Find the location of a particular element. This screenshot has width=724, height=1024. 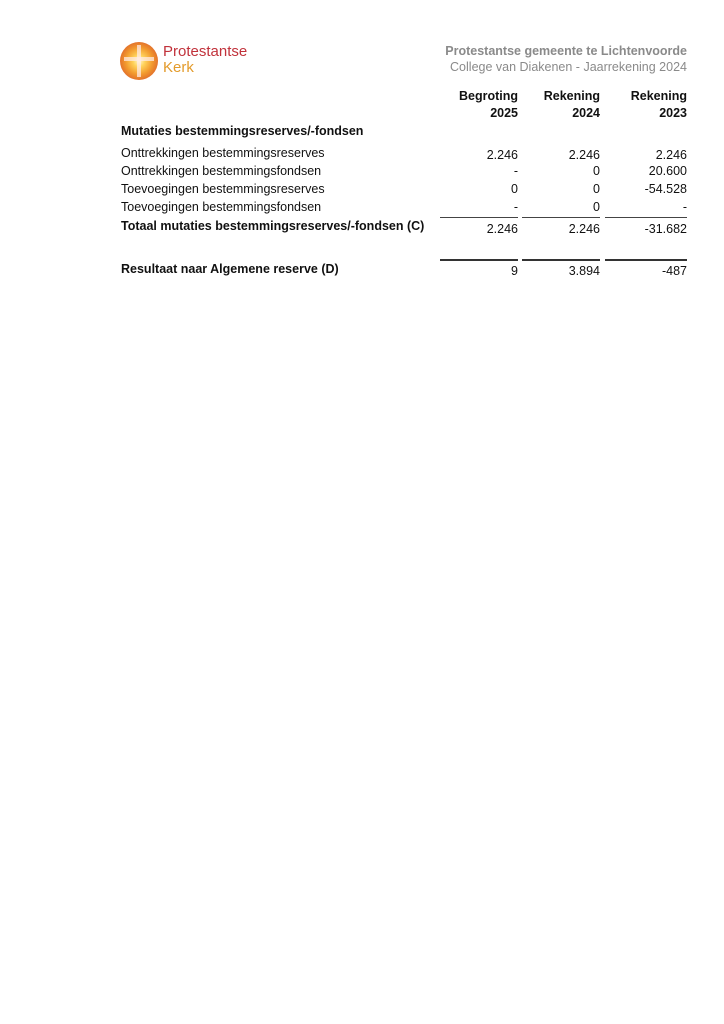

row-value: -54.528 is located at coordinates (665, 189).